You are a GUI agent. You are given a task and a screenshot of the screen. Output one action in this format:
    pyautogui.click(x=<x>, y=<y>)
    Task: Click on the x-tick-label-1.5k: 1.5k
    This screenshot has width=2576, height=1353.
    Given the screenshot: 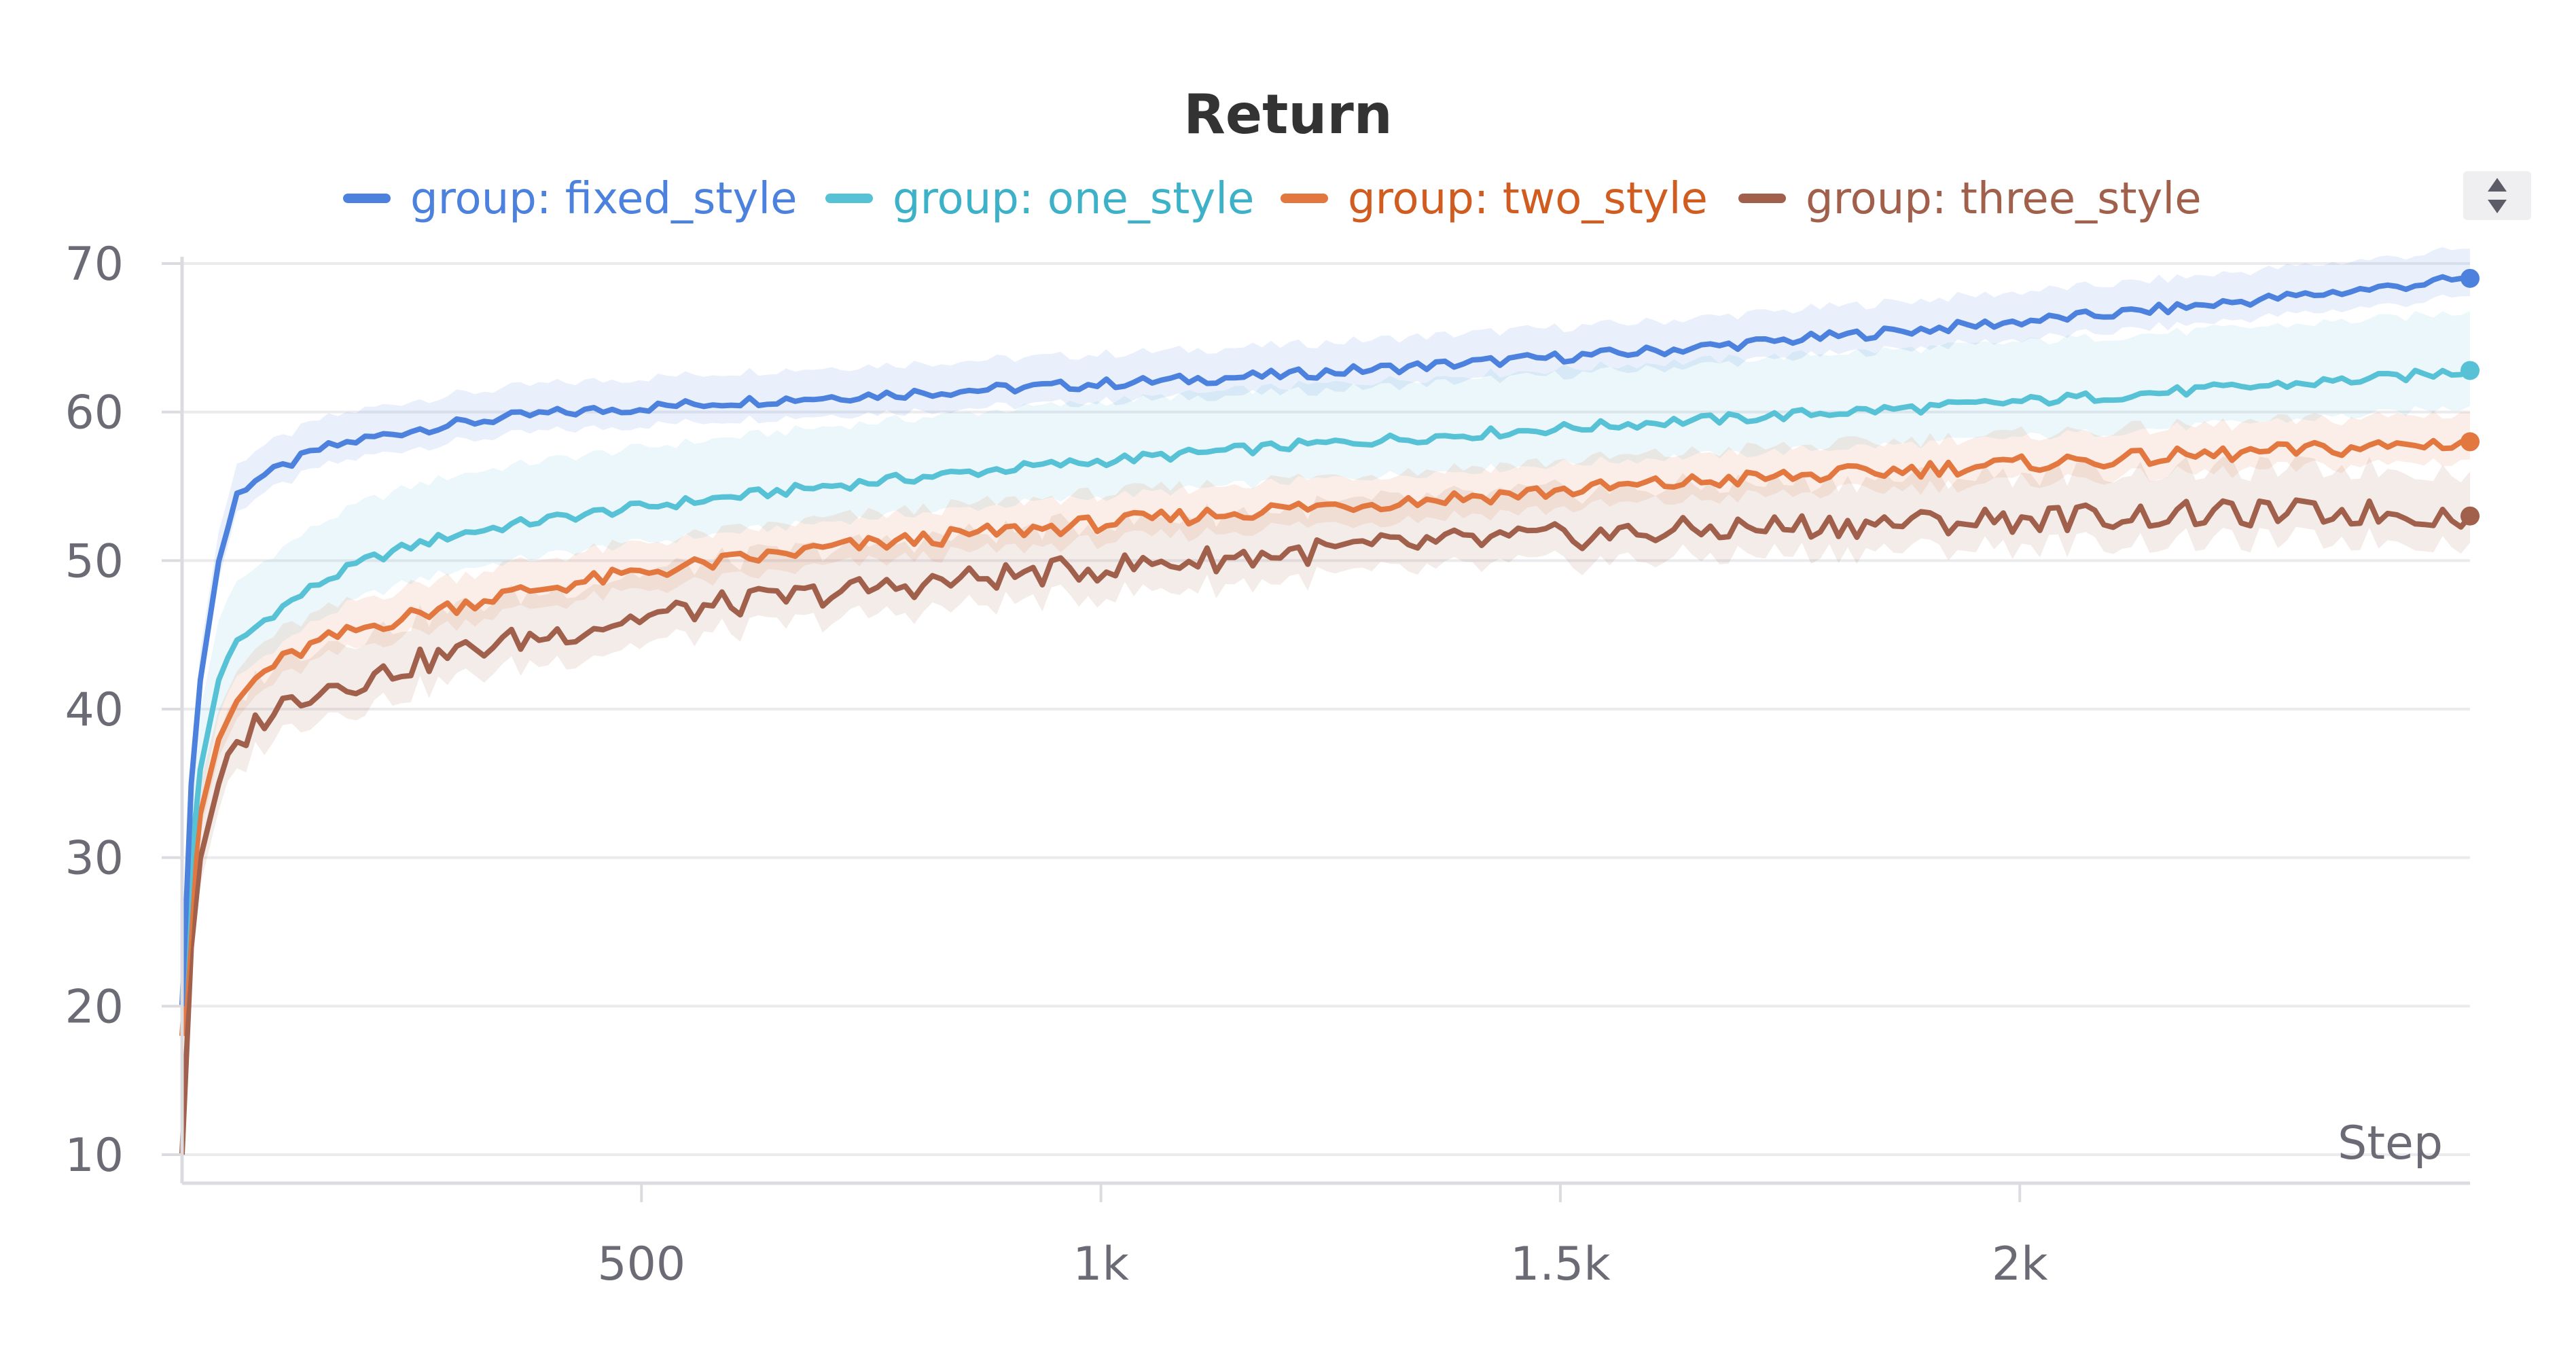 What is the action you would take?
    pyautogui.click(x=1560, y=1264)
    